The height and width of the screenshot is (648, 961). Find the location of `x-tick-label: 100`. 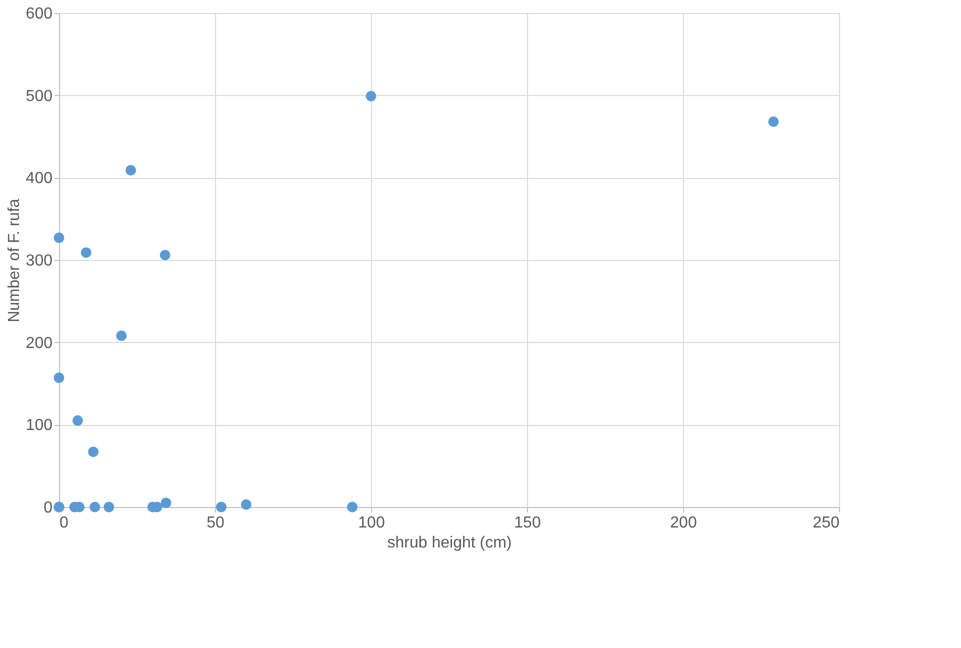

x-tick-label: 100 is located at coordinates (371, 523).